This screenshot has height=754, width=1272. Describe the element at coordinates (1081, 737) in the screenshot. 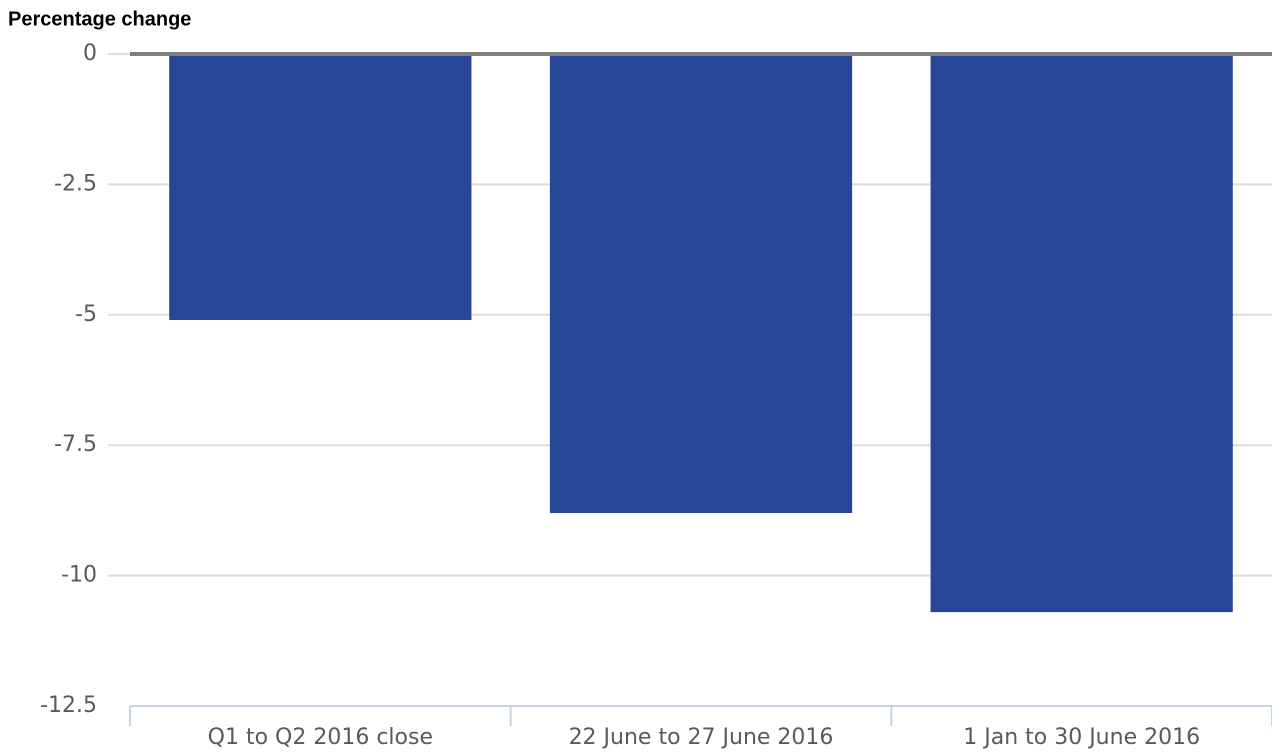

I see `x-tick-label: 1 Jan to 30 June 2016` at that location.